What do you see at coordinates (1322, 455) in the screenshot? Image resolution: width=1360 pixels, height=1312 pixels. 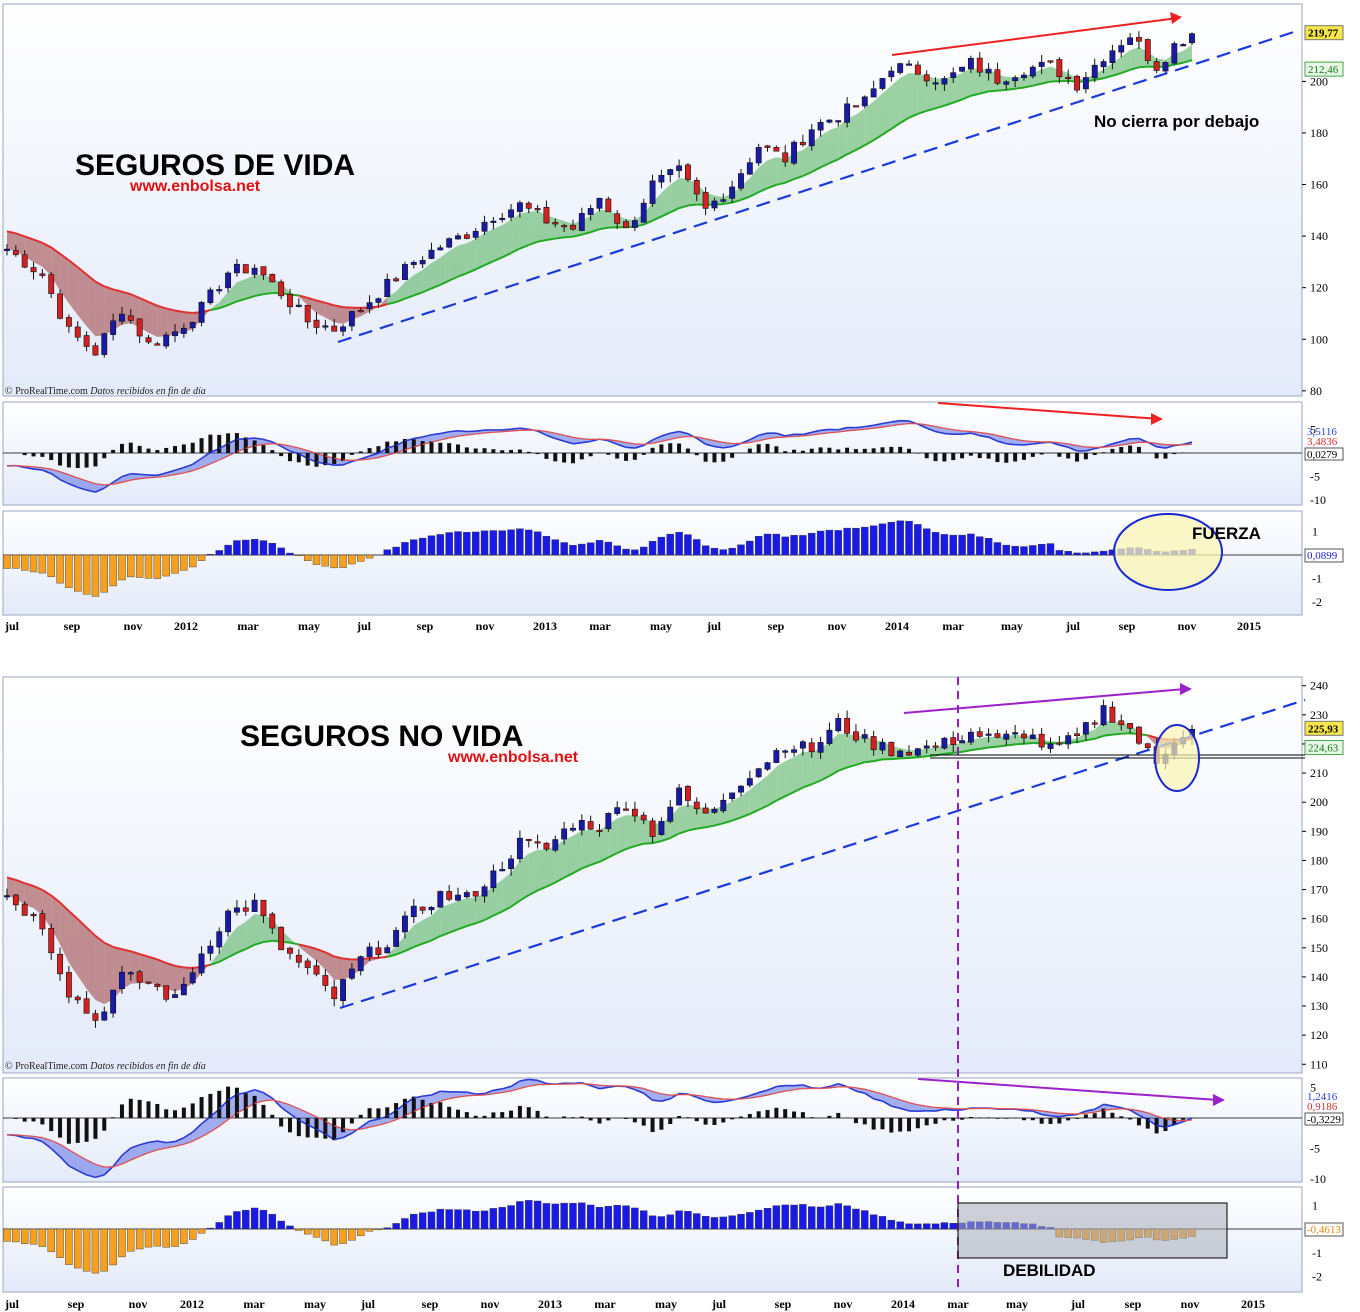 I see `macd-last-3: 0,0279` at bounding box center [1322, 455].